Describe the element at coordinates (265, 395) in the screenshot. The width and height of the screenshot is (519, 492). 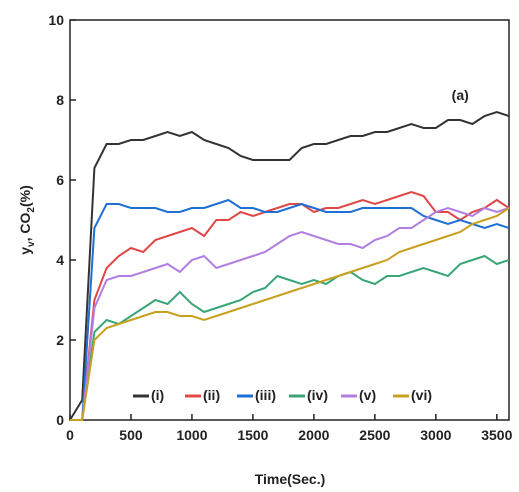
I see `legend-label: (iii)` at that location.